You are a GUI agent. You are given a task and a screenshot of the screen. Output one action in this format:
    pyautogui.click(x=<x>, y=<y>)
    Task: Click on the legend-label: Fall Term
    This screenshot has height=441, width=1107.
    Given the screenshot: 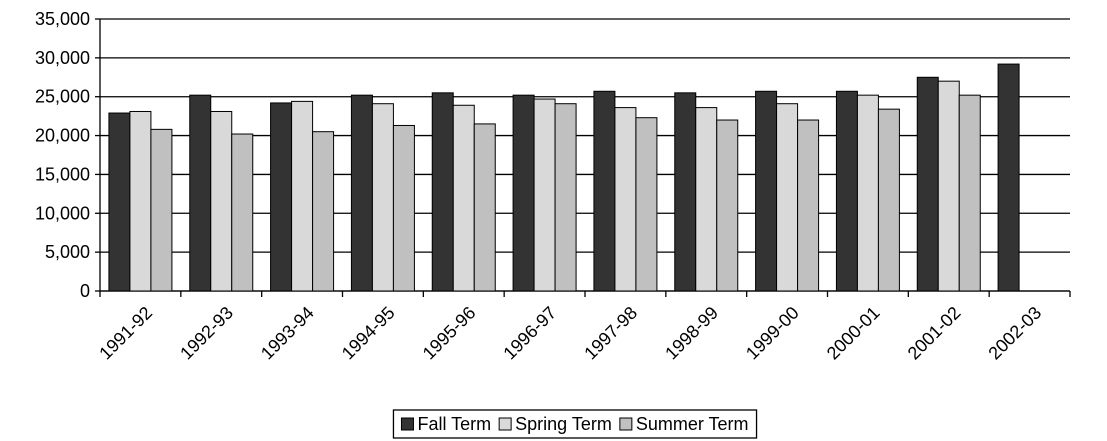 What is the action you would take?
    pyautogui.click(x=454, y=424)
    